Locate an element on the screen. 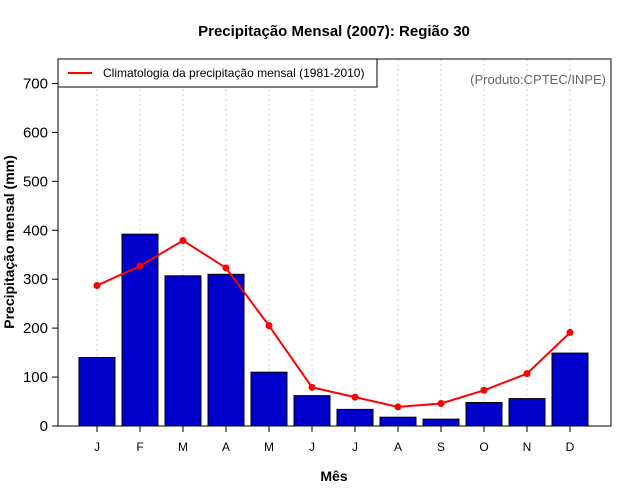 Image resolution: width=640 pixels, height=500 pixels. y-tick-label: 100 is located at coordinates (35, 377).